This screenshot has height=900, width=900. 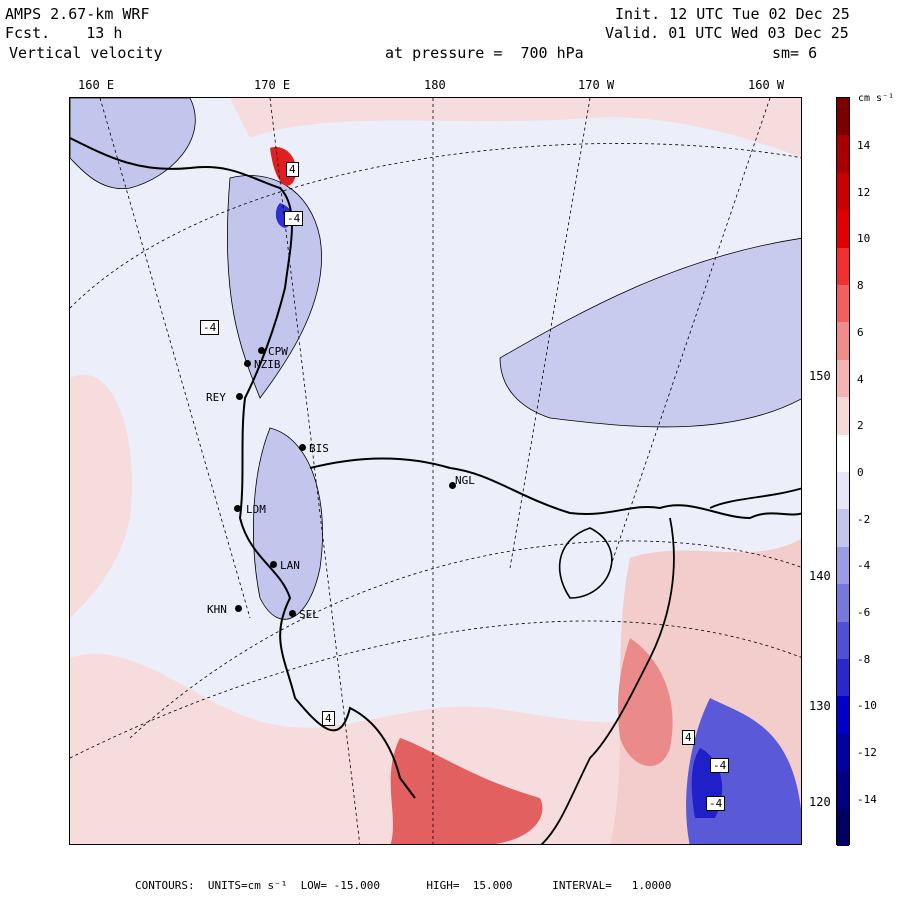 What do you see at coordinates (64, 33) in the screenshot?
I see `forecast-hour: Fcst. 13 h` at bounding box center [64, 33].